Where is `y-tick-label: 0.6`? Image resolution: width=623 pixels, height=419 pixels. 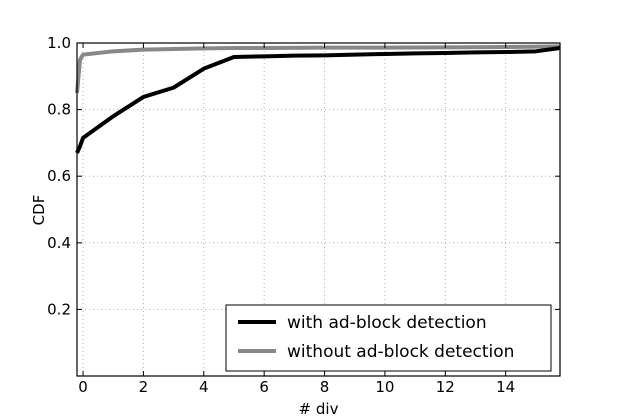
y-tick-label: 0.6 is located at coordinates (59, 176).